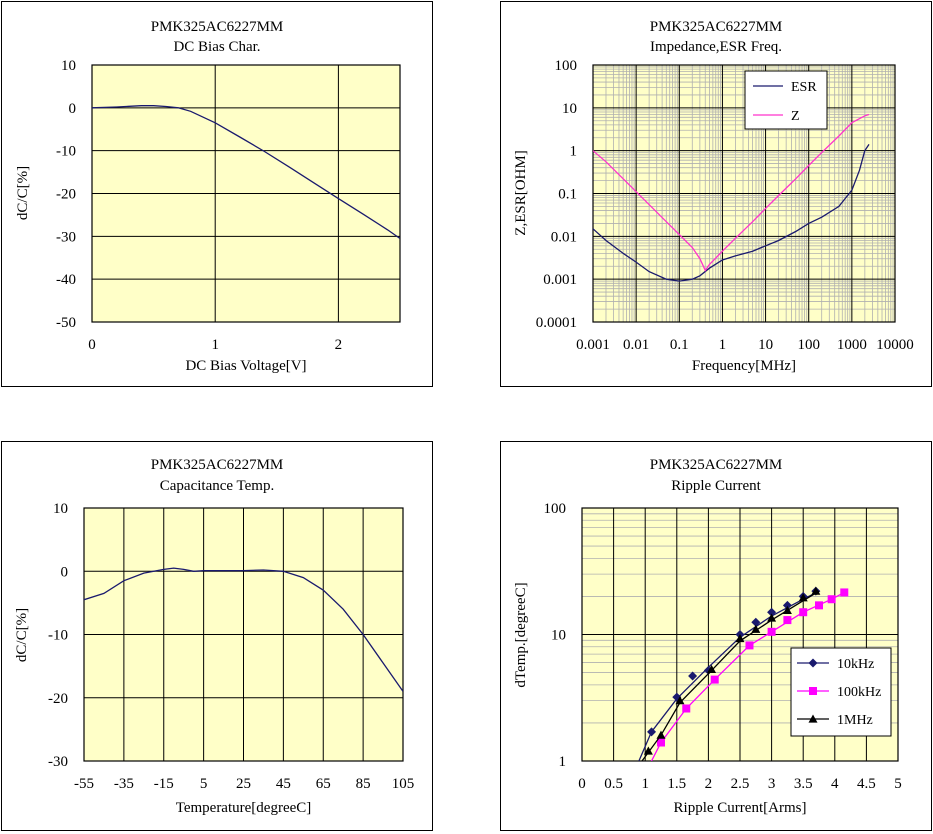 This screenshot has width=933, height=834. What do you see at coordinates (808, 345) in the screenshot?
I see `x-tick-label: 100` at bounding box center [808, 345].